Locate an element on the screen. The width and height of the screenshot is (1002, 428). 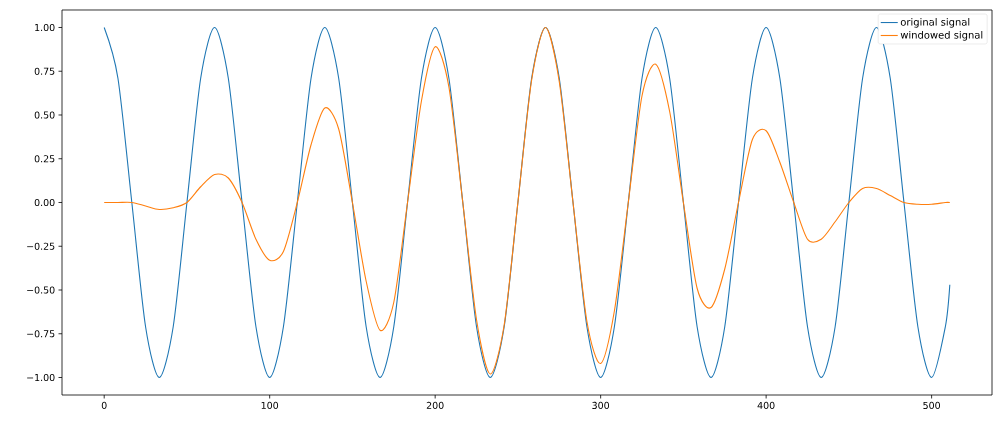
x-tick-label: 500 is located at coordinates (932, 405).